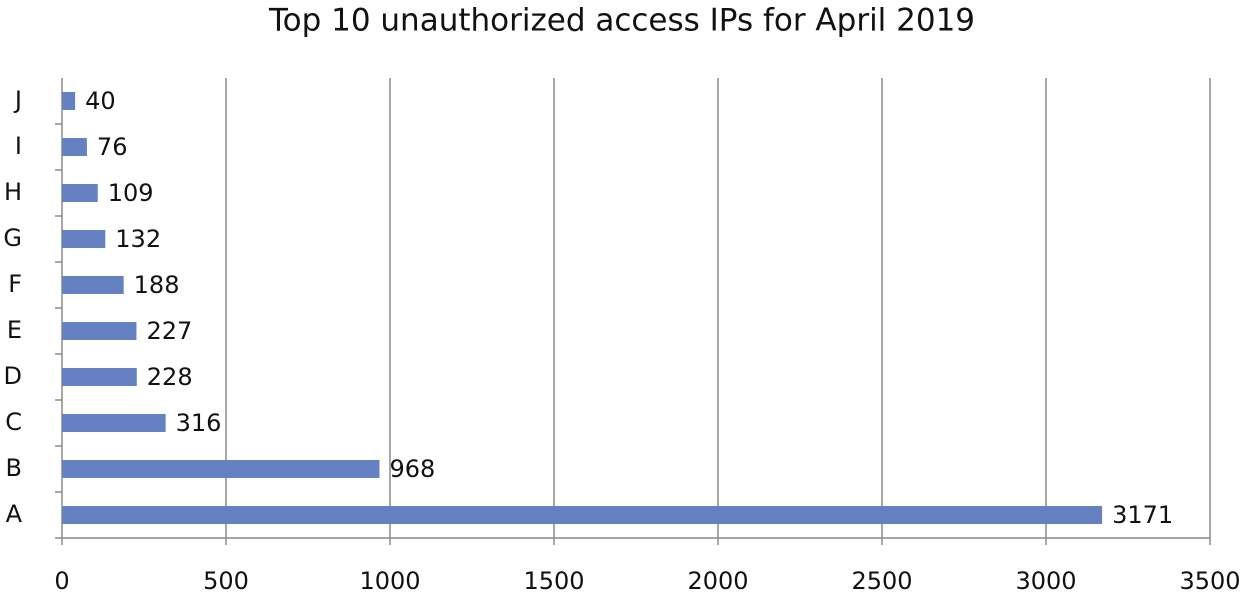 This screenshot has width=1245, height=603. What do you see at coordinates (1209, 581) in the screenshot?
I see `x-tick-label: 3500` at bounding box center [1209, 581].